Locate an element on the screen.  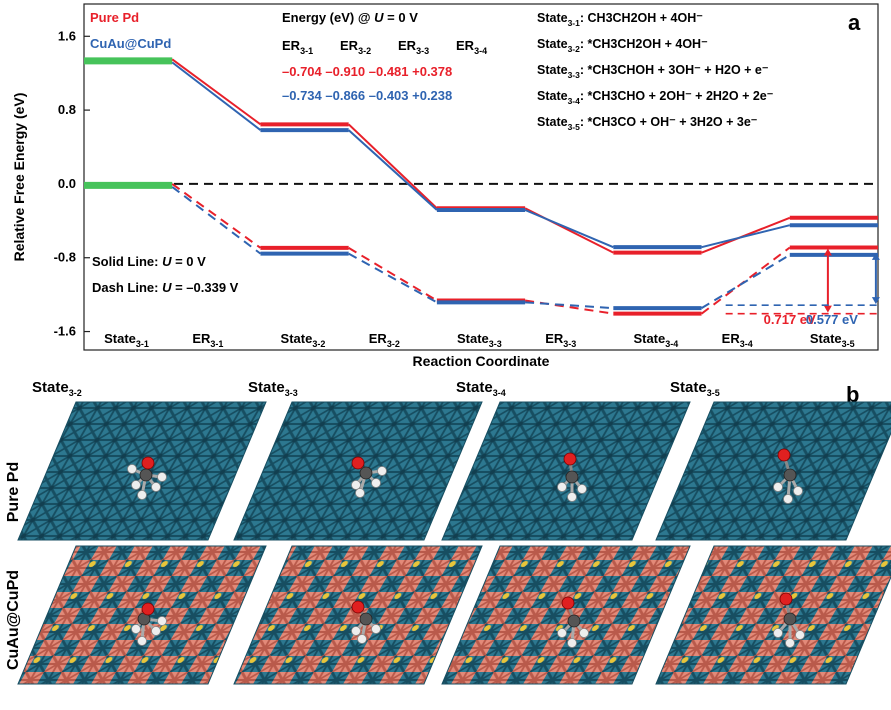
x-tick-label: ER3-1 is located at coordinates (207, 340).